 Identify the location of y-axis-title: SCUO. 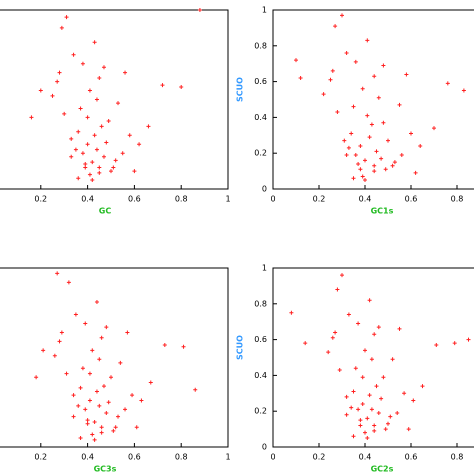
(240, 347).